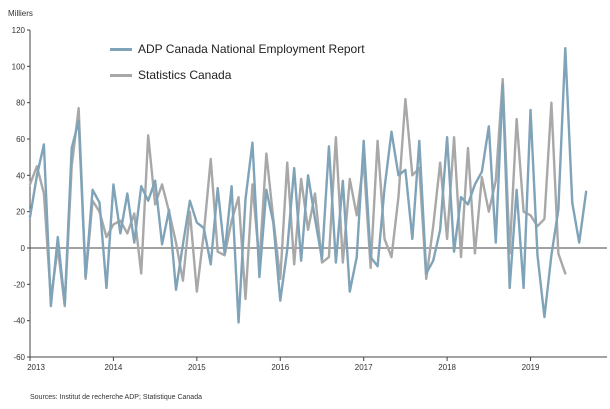  What do you see at coordinates (20, 212) in the screenshot?
I see `y-tick-label: 20` at bounding box center [20, 212].